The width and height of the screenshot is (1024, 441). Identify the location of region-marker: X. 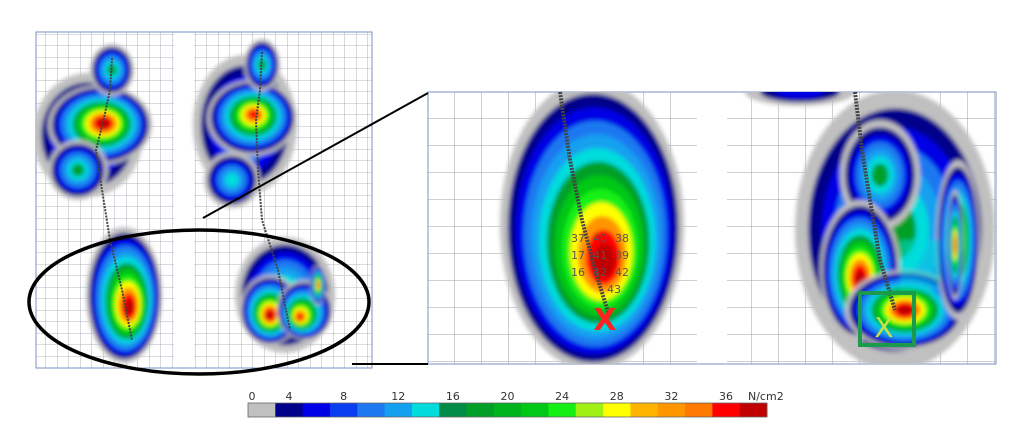
(883, 327).